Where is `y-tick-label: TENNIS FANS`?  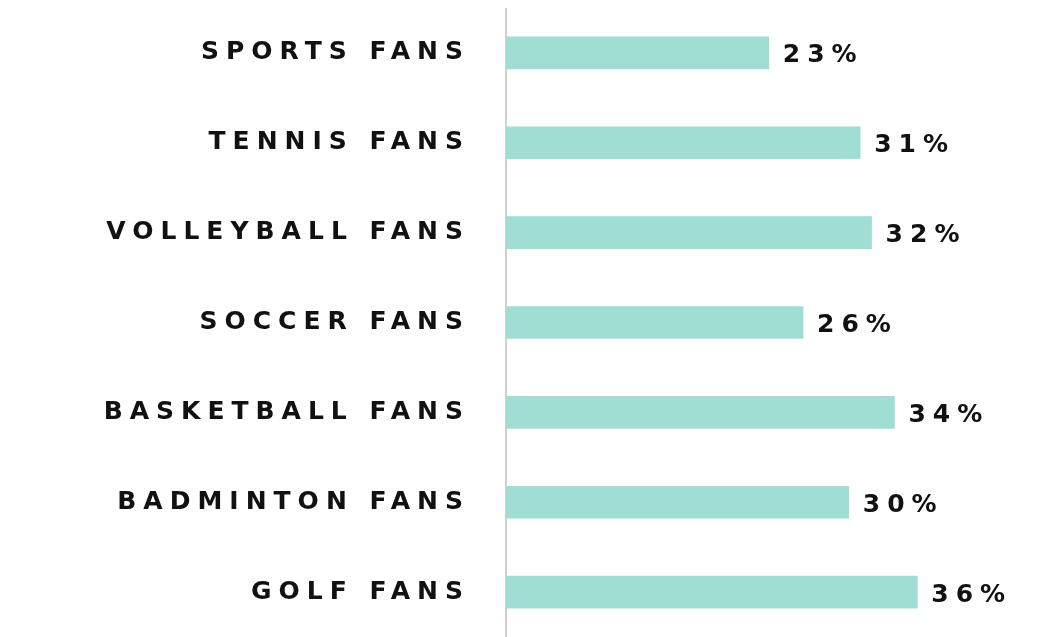 y-tick-label: TENNIS FANS is located at coordinates (339, 141).